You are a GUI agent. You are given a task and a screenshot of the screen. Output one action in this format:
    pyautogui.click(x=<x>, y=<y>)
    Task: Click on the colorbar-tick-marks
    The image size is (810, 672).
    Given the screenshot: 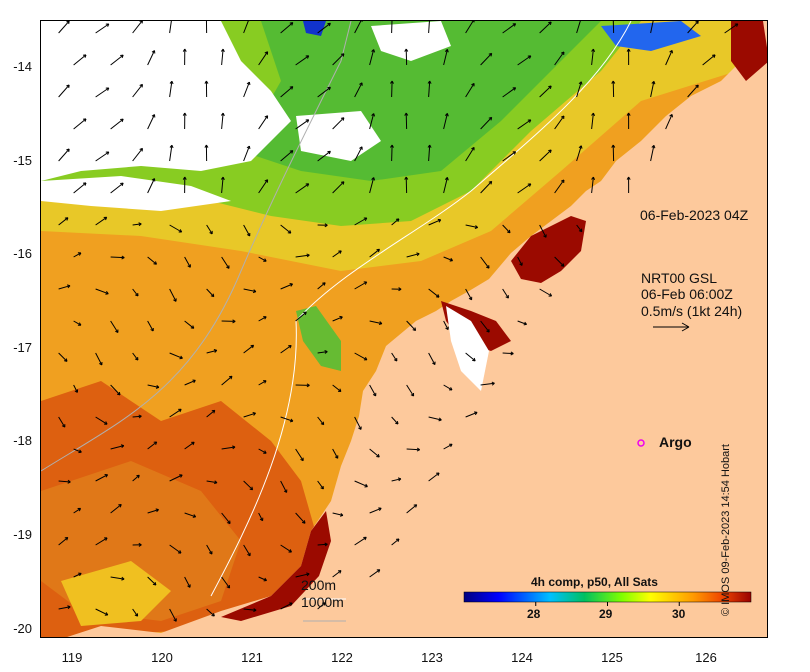 What is the action you would take?
    pyautogui.click(x=607, y=604)
    